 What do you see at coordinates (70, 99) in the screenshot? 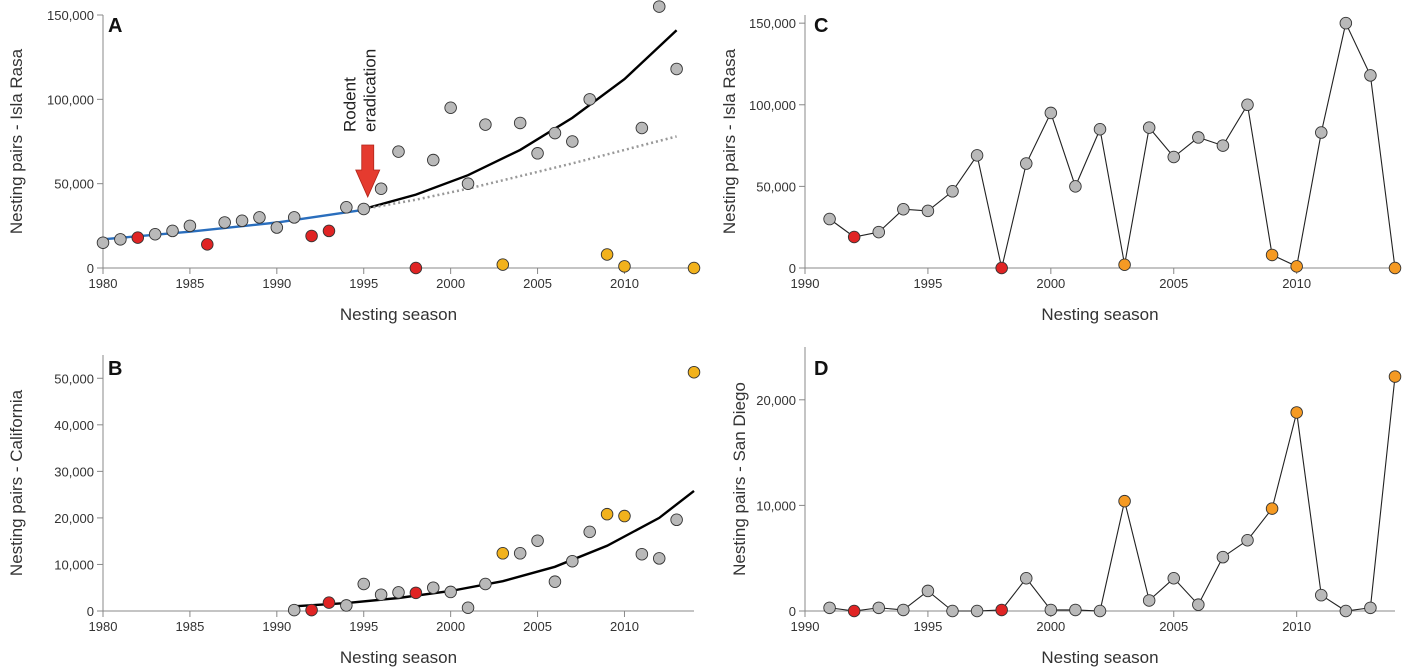
I see `y-tick-label: 100,000` at bounding box center [70, 99].